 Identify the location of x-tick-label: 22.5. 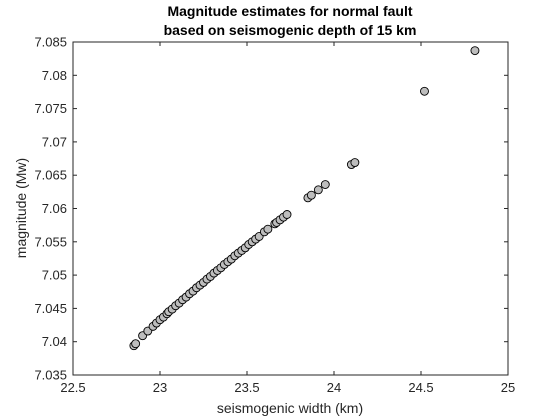
(72, 387).